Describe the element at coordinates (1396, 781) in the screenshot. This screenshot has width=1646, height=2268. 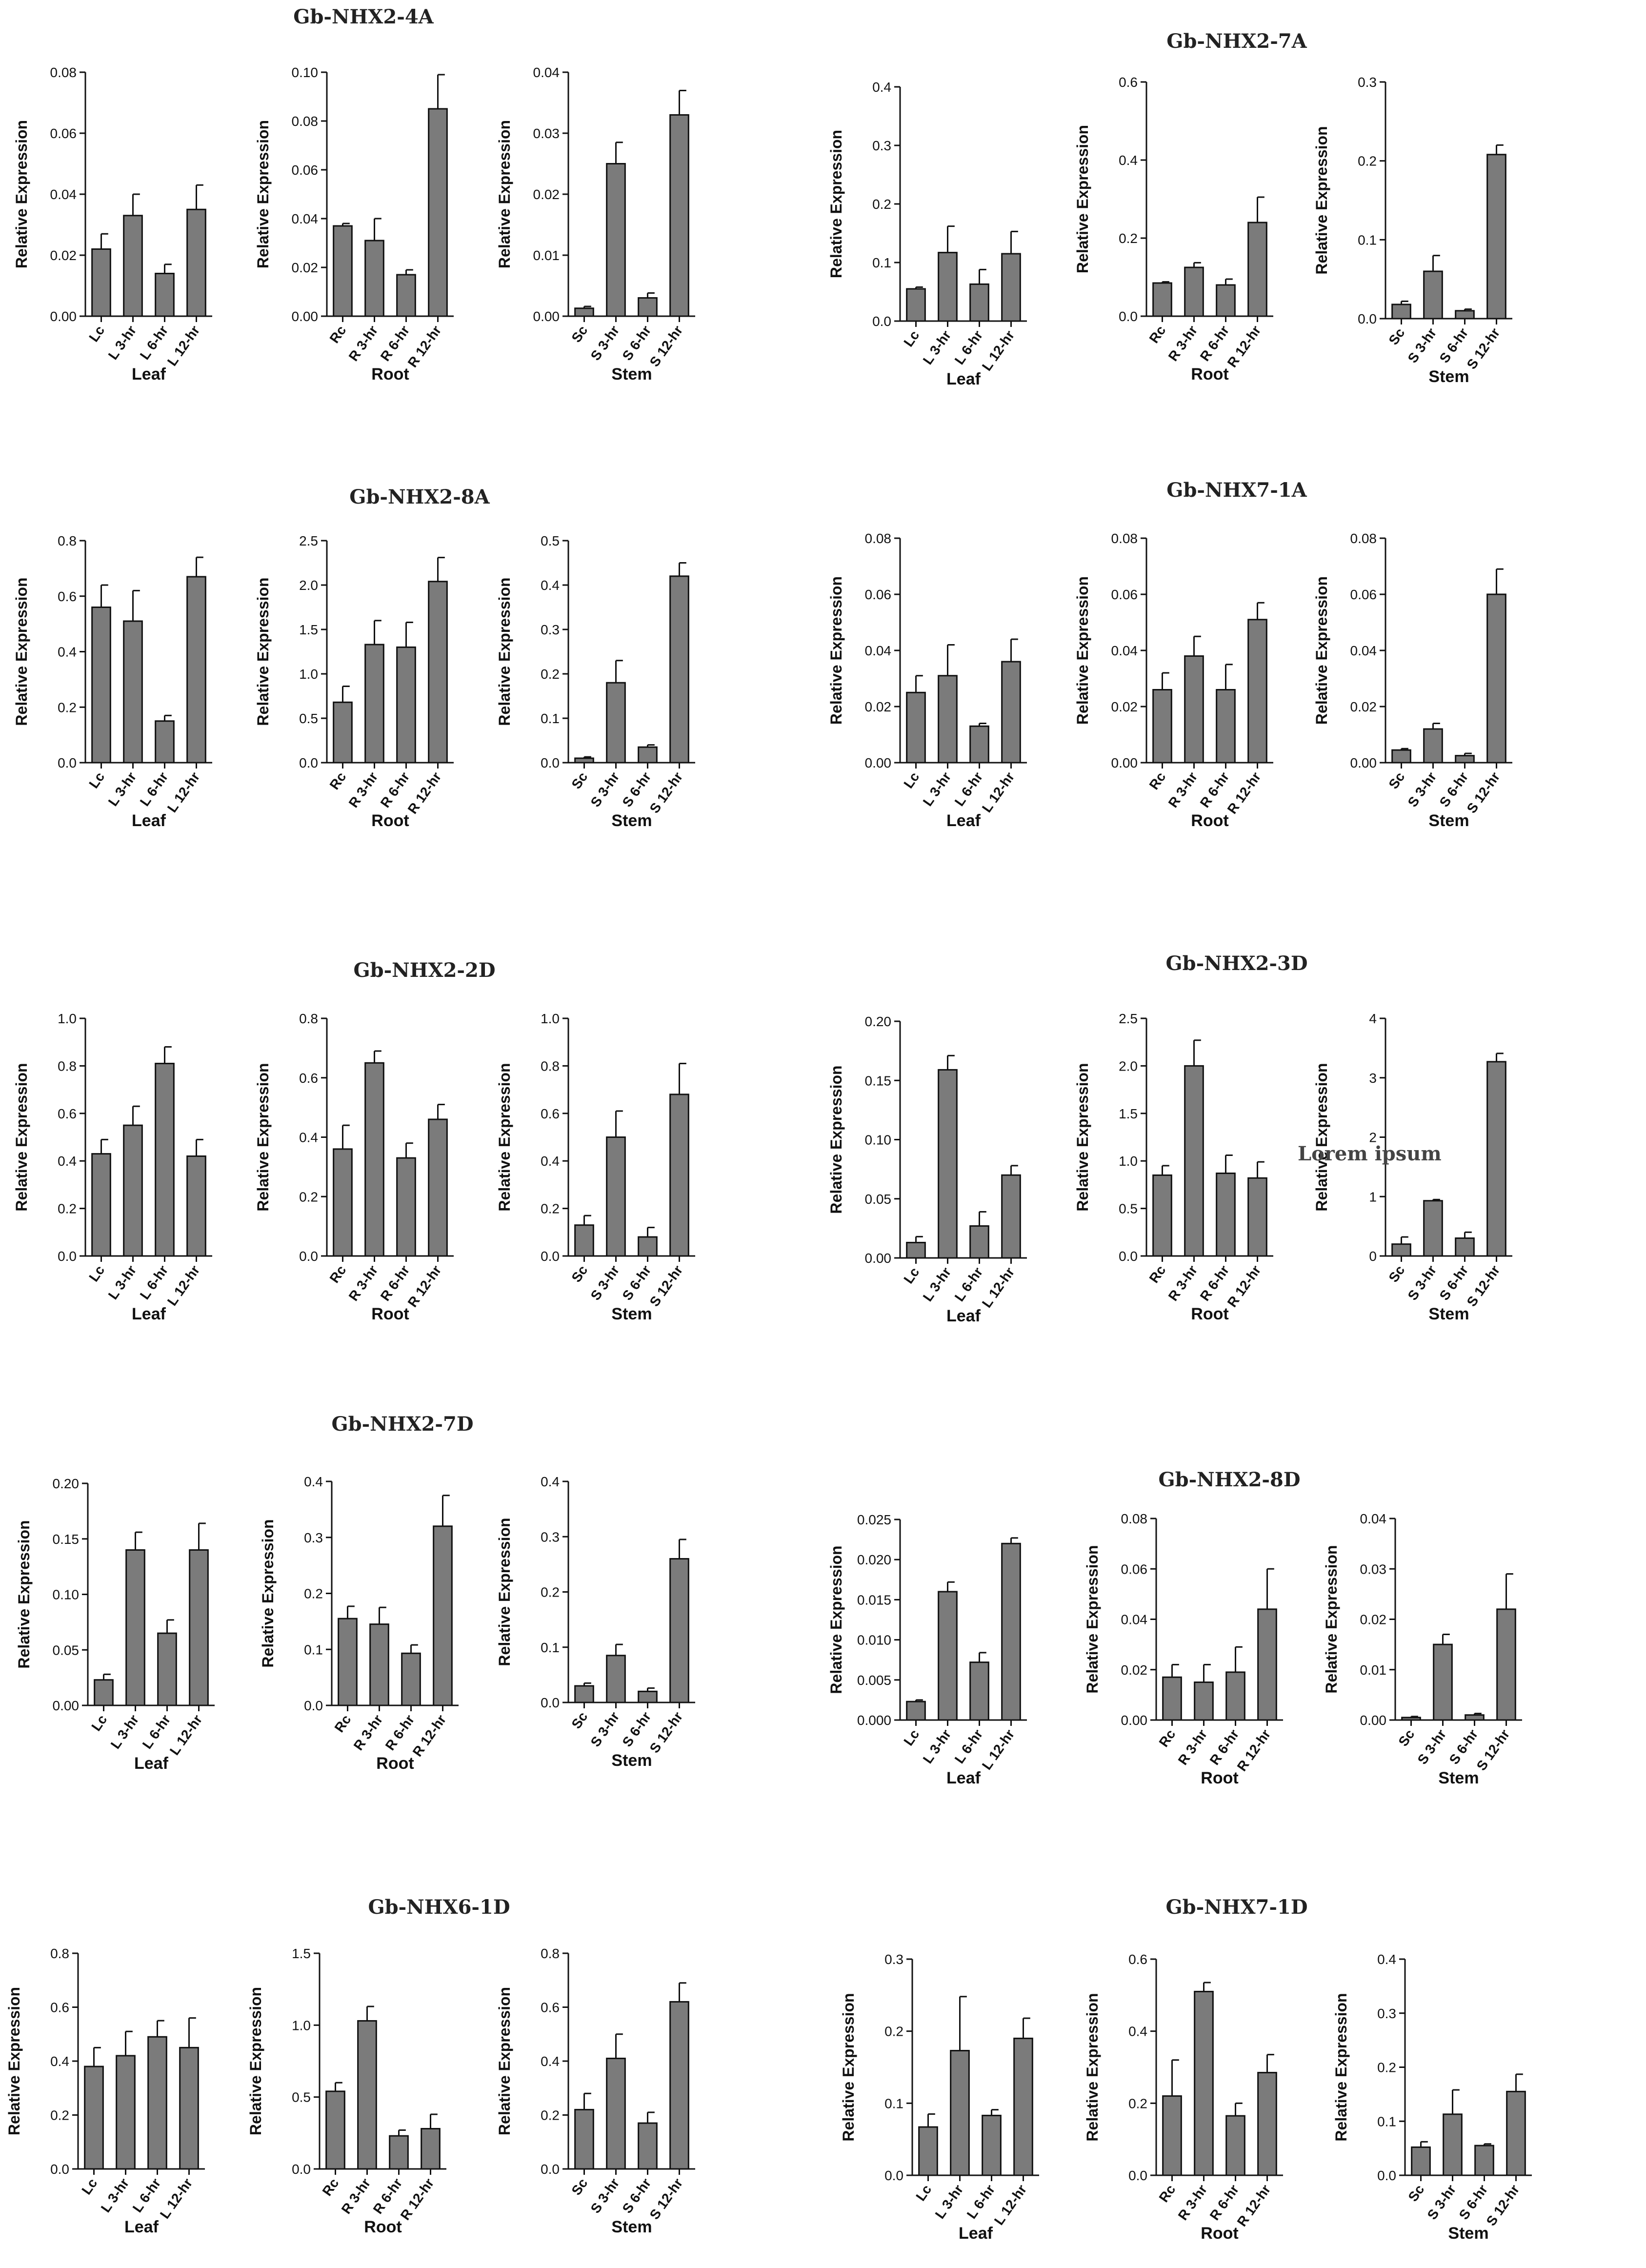
I see `x-tick-label: Sc` at that location.